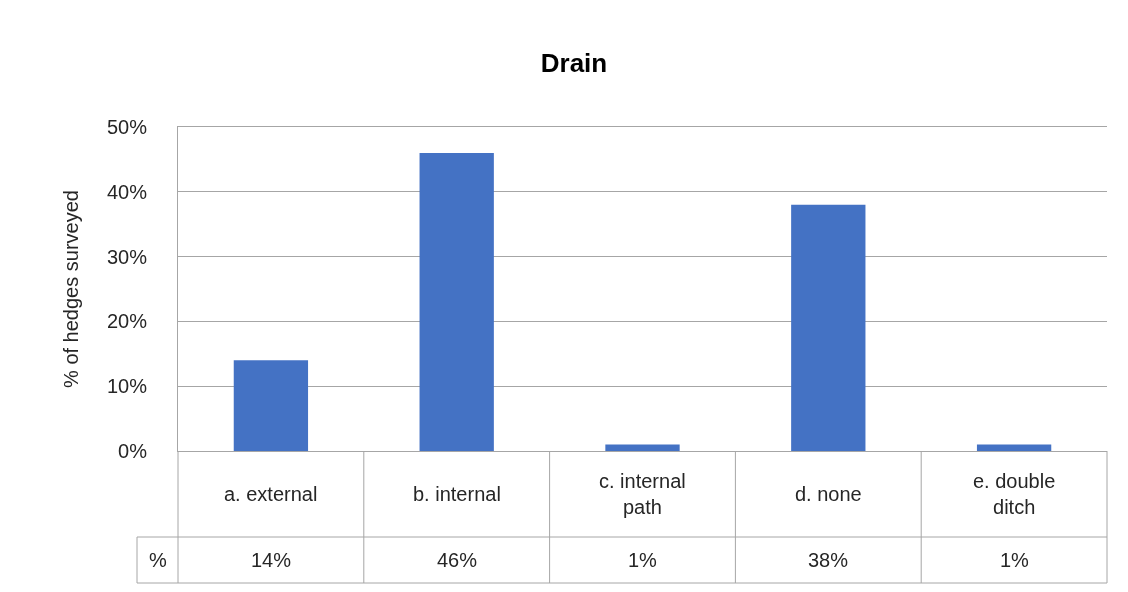 The image size is (1128, 592). What do you see at coordinates (457, 494) in the screenshot?
I see `x-tick-label: b. internal` at bounding box center [457, 494].